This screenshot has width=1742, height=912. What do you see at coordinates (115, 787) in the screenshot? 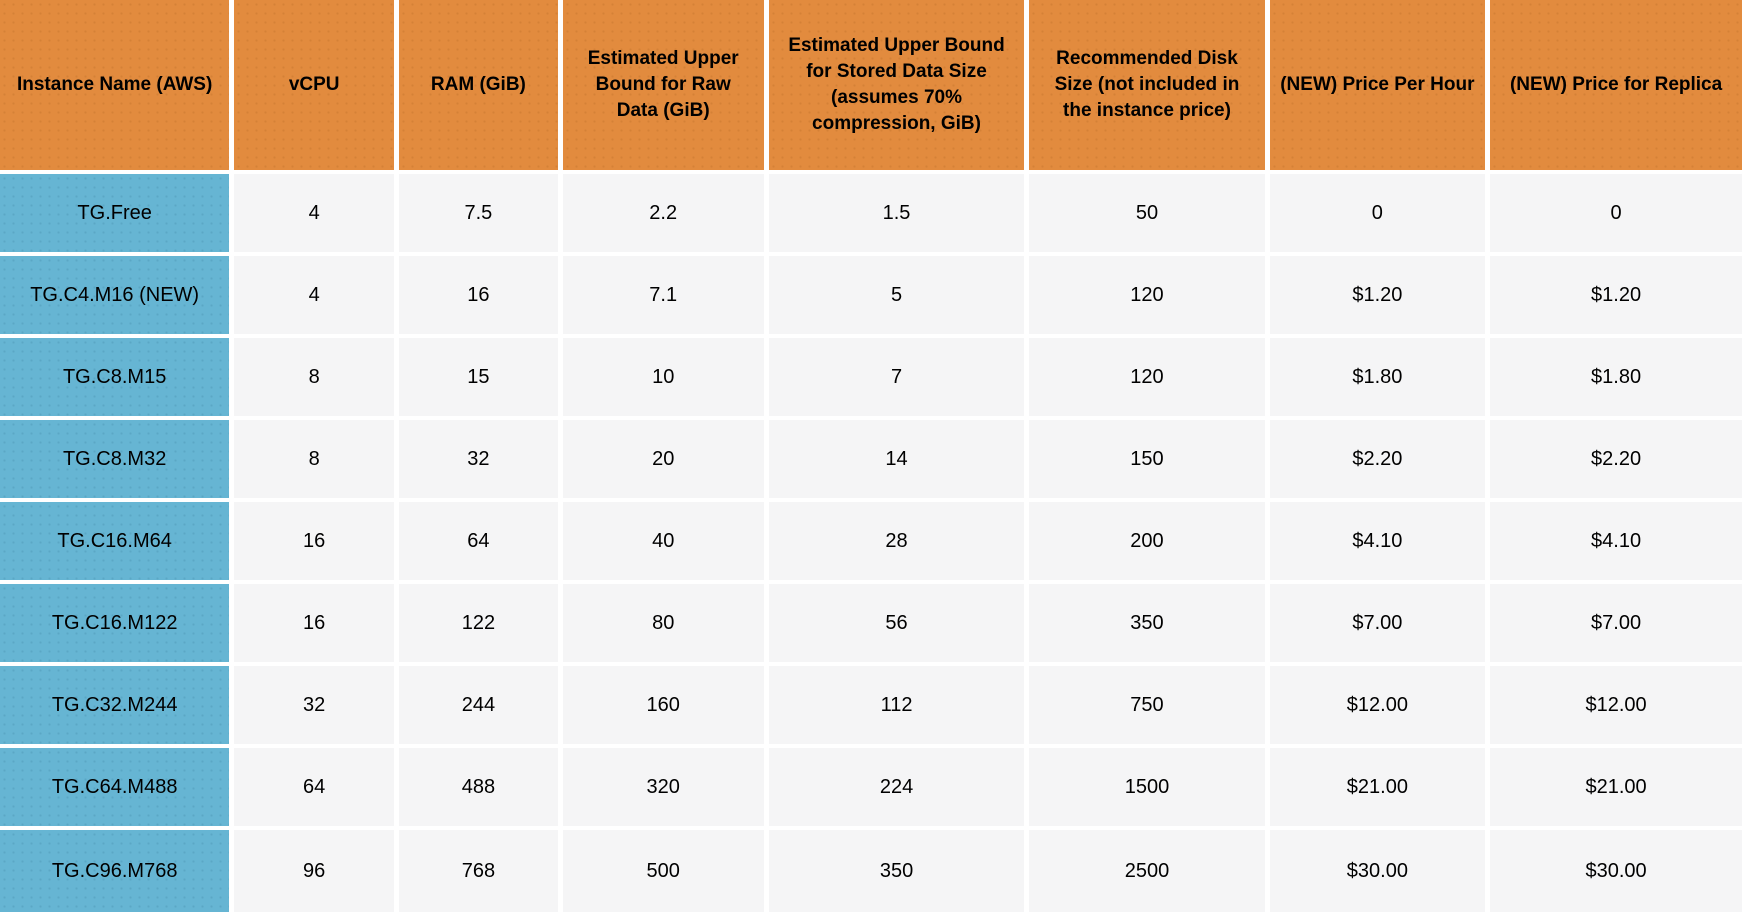
I see `row-label-cell: TG.C64.M488` at bounding box center [115, 787].